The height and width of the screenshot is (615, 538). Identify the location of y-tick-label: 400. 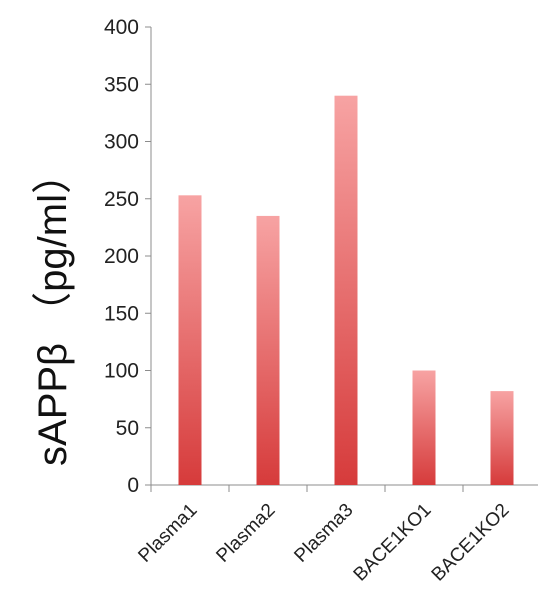
(121, 27).